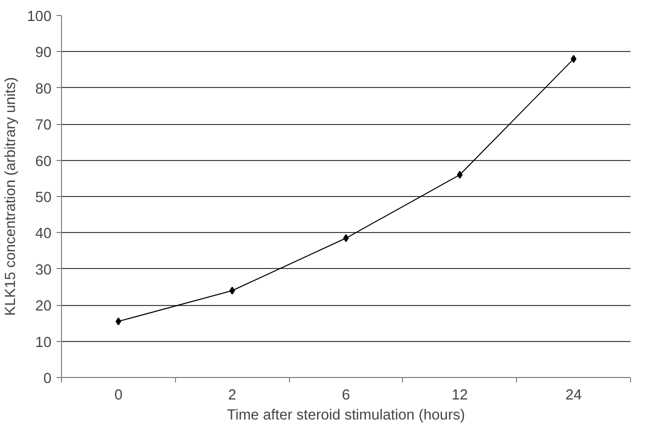  I want to click on y-axis-title: KLK15 concentration (arbitrary units), so click(11, 196).